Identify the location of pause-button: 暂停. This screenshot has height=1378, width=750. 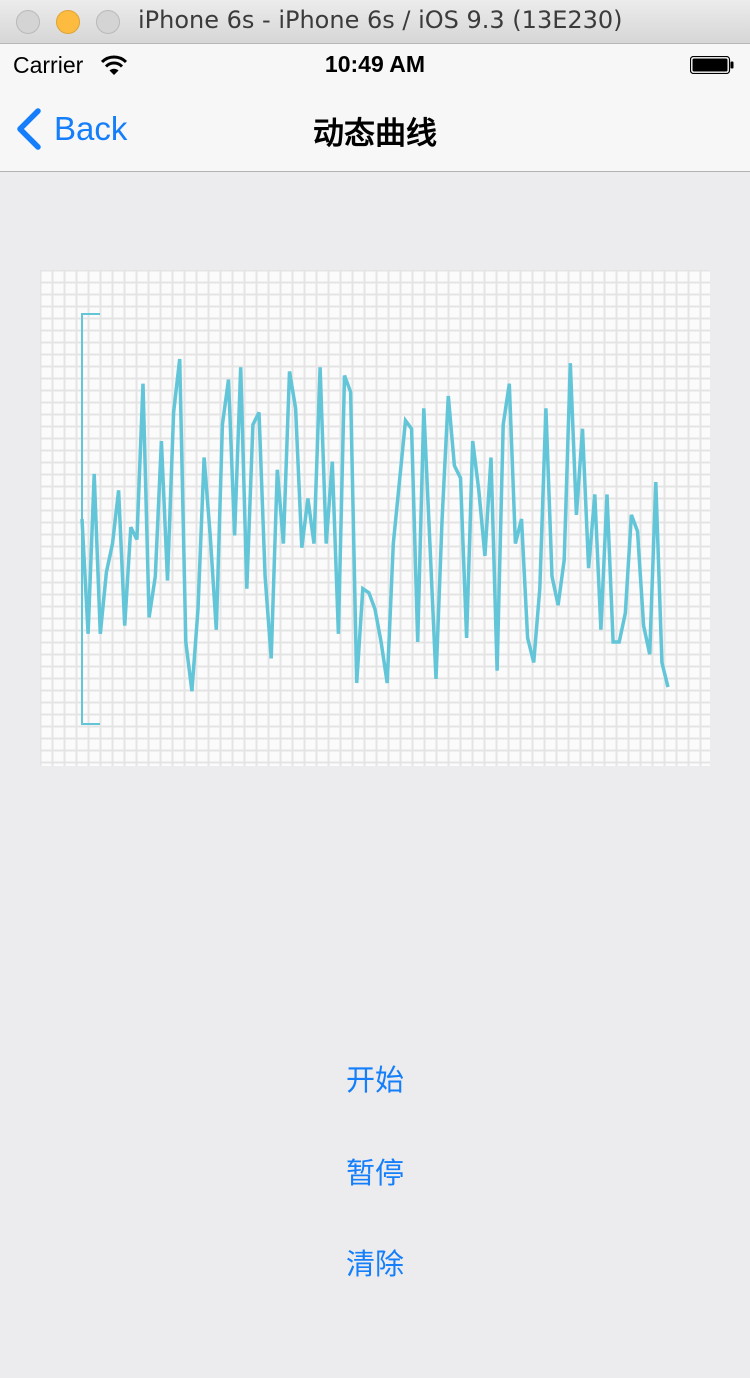
(375, 1173).